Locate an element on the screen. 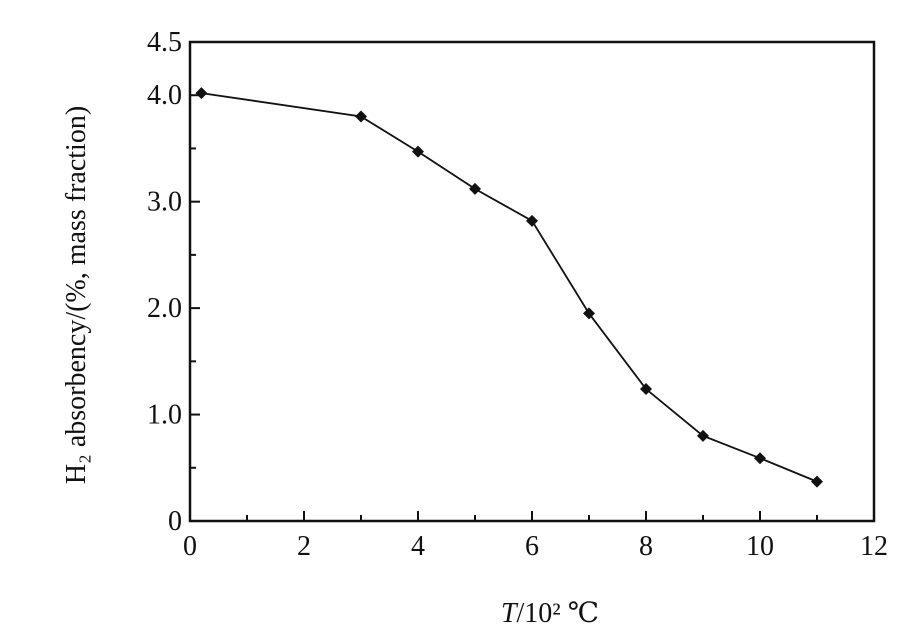 This screenshot has width=904, height=633. y-tick-label: 0 is located at coordinates (175, 521).